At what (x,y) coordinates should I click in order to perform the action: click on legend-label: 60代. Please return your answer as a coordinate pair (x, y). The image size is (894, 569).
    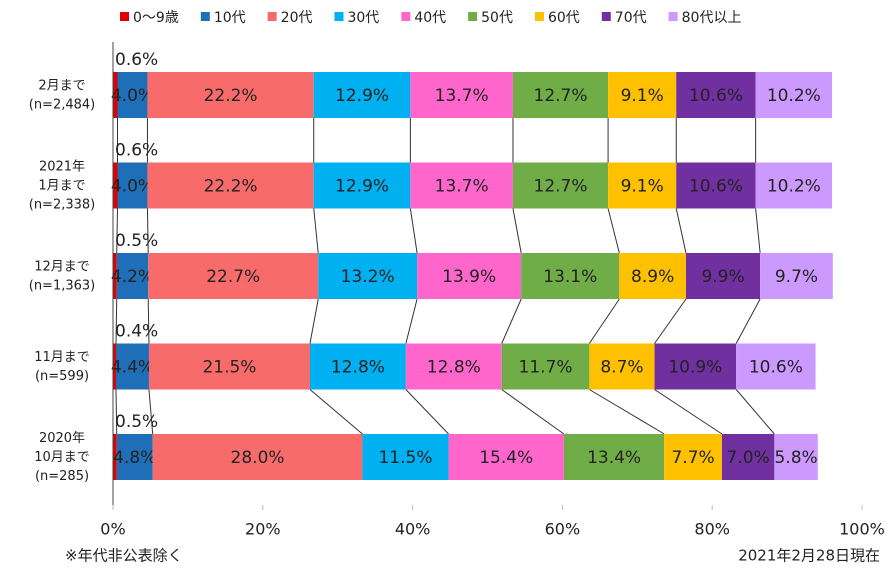
    Looking at the image, I should click on (564, 18).